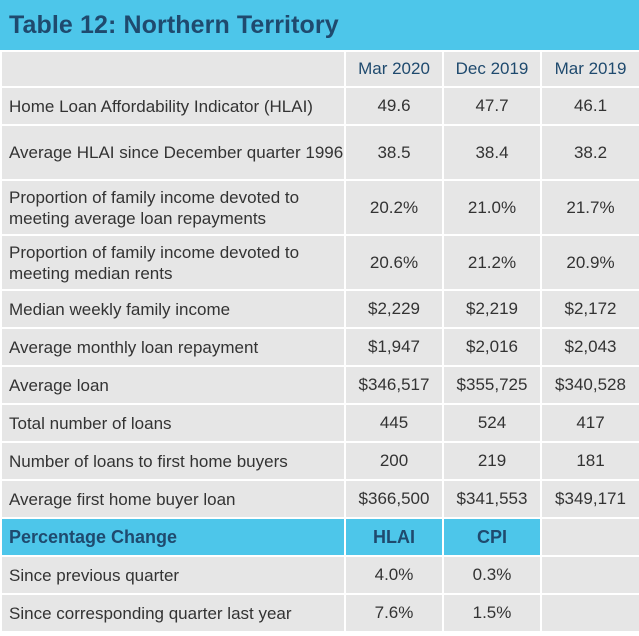  I want to click on row-label: Average loan, so click(173, 385).